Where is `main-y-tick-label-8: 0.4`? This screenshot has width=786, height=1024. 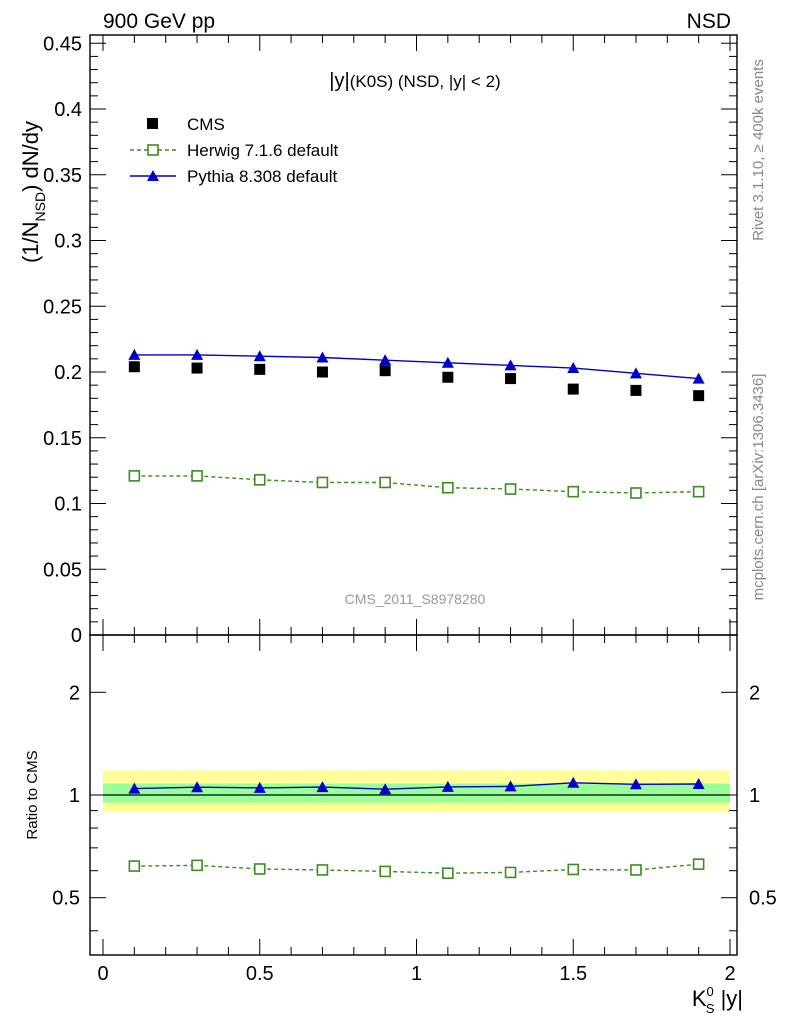 main-y-tick-label-8: 0.4 is located at coordinates (68, 110).